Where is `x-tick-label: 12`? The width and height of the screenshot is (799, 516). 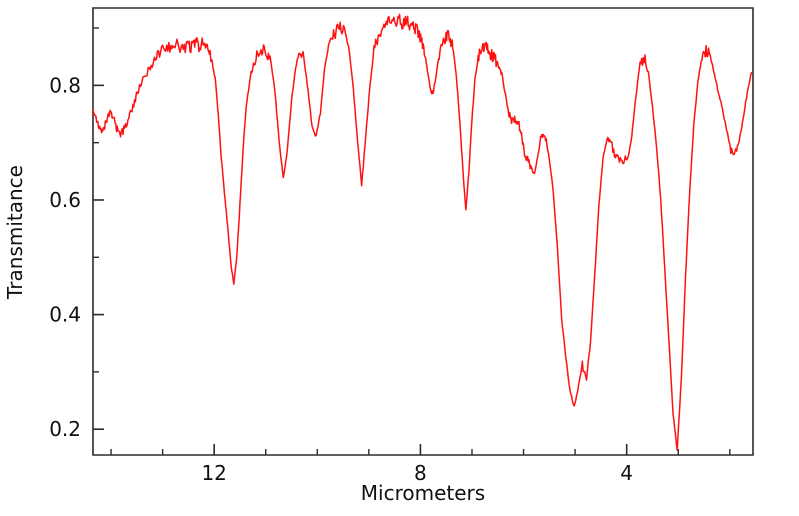
x-tick-label: 12 is located at coordinates (213, 473).